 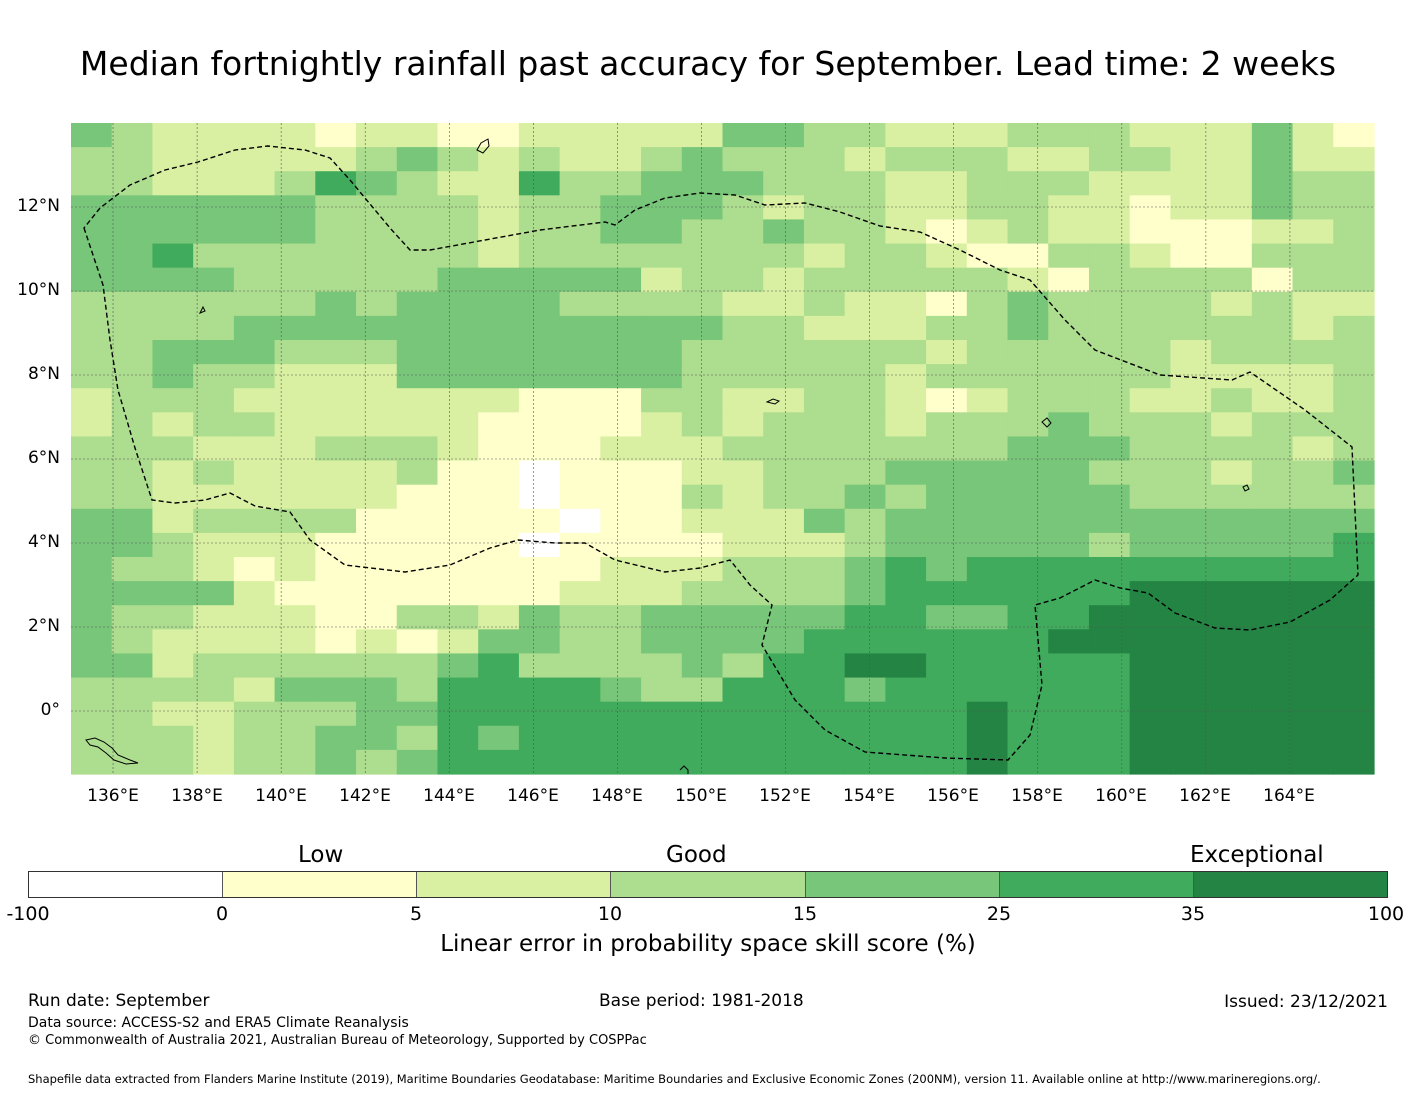 I want to click on issued-date: Issued: 23/12/2021, so click(x=1306, y=1002).